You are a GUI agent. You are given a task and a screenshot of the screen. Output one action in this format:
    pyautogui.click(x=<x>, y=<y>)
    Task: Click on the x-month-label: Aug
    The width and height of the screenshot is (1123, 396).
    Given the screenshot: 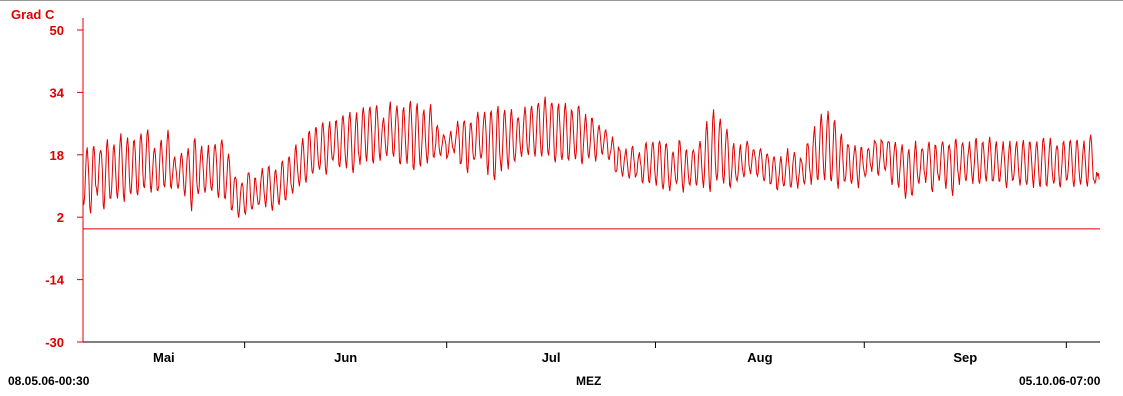 What is the action you would take?
    pyautogui.click(x=759, y=357)
    